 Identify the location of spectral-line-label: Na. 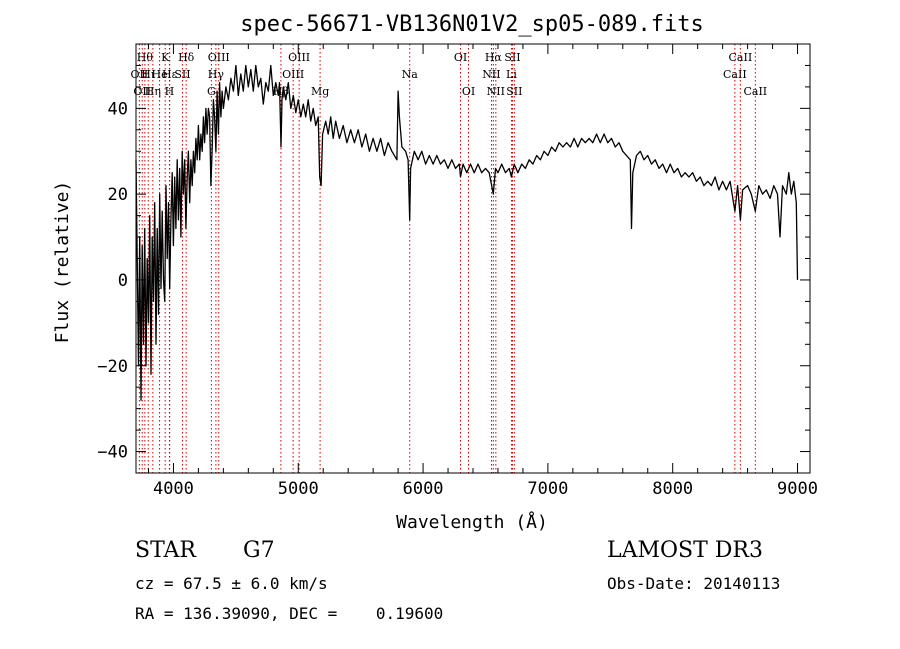
(410, 74).